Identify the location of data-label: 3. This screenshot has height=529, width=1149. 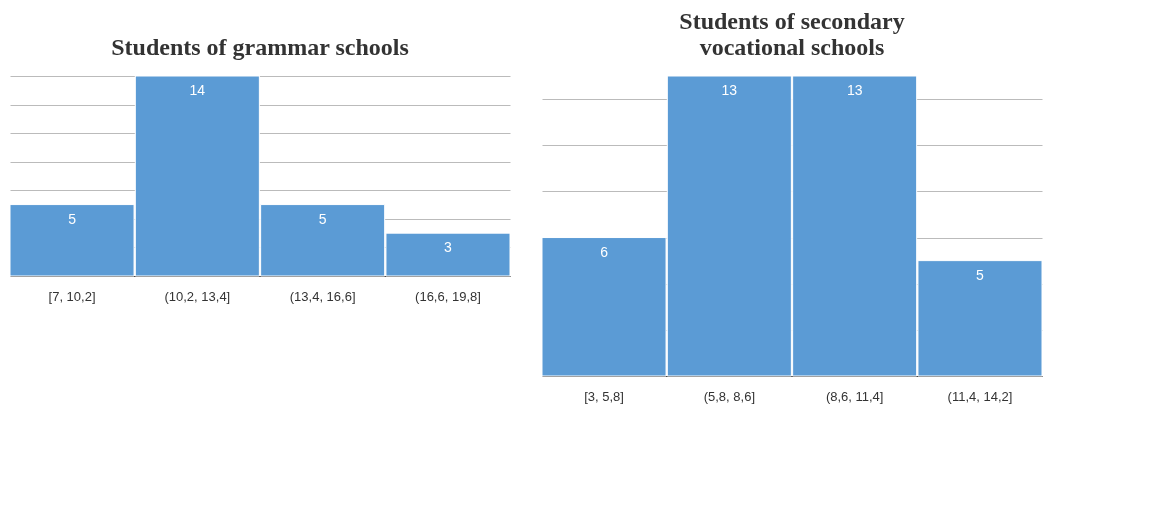
(448, 247).